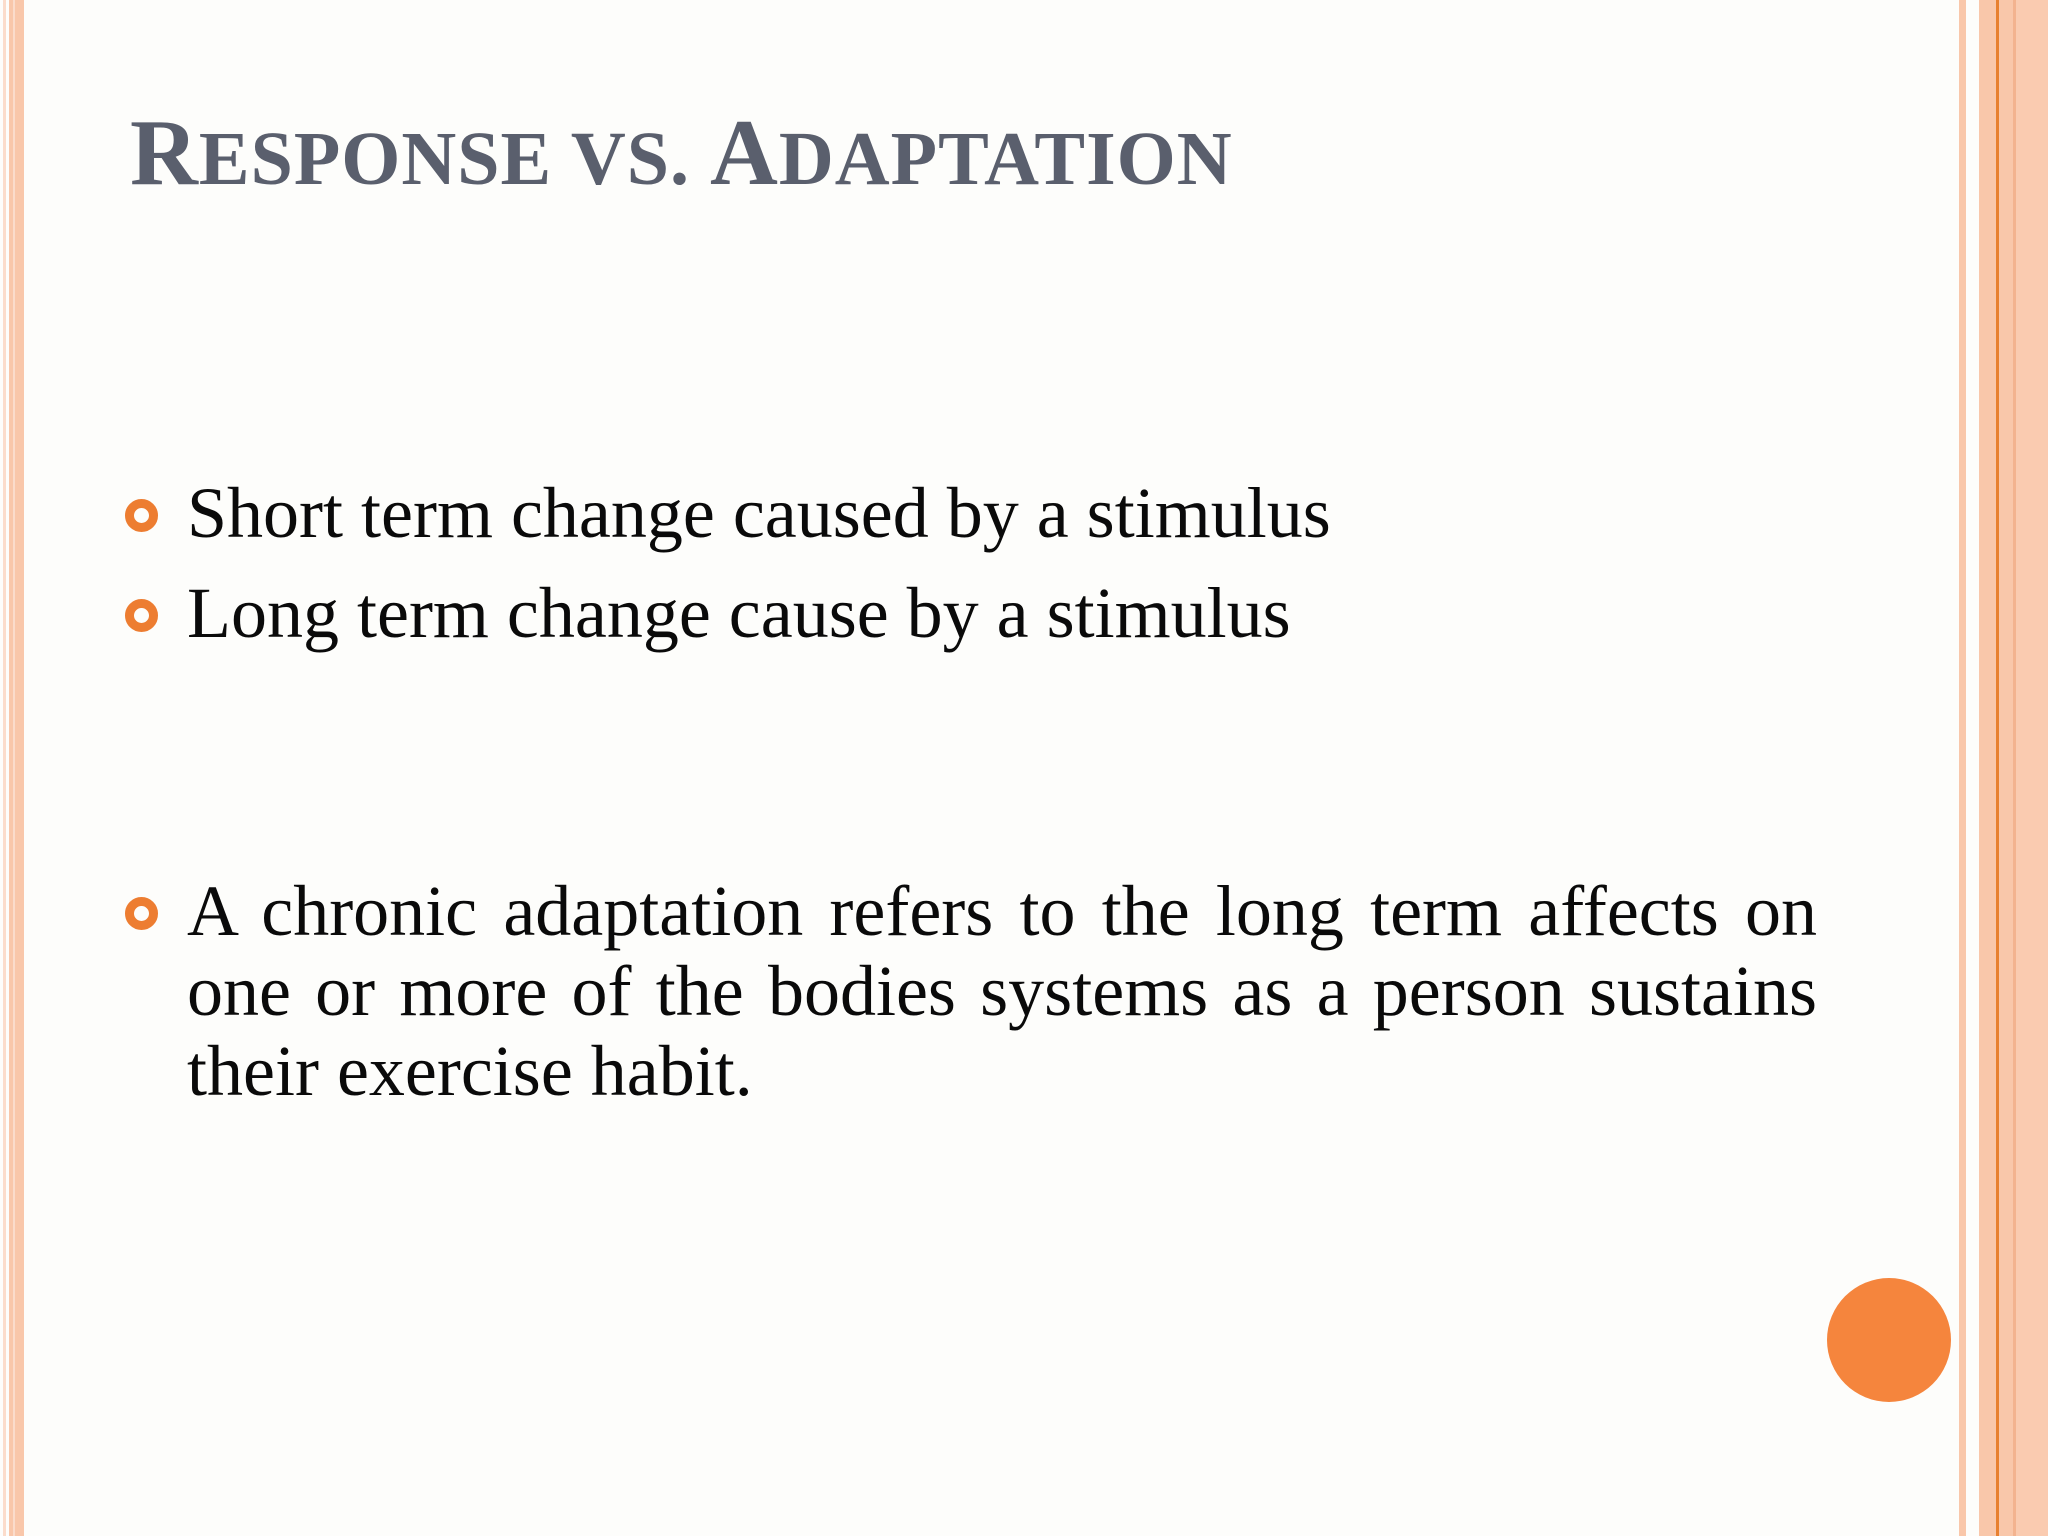 This screenshot has width=2048, height=1536. I want to click on list-item: Long term change cause by a stimulus, so click(971, 613).